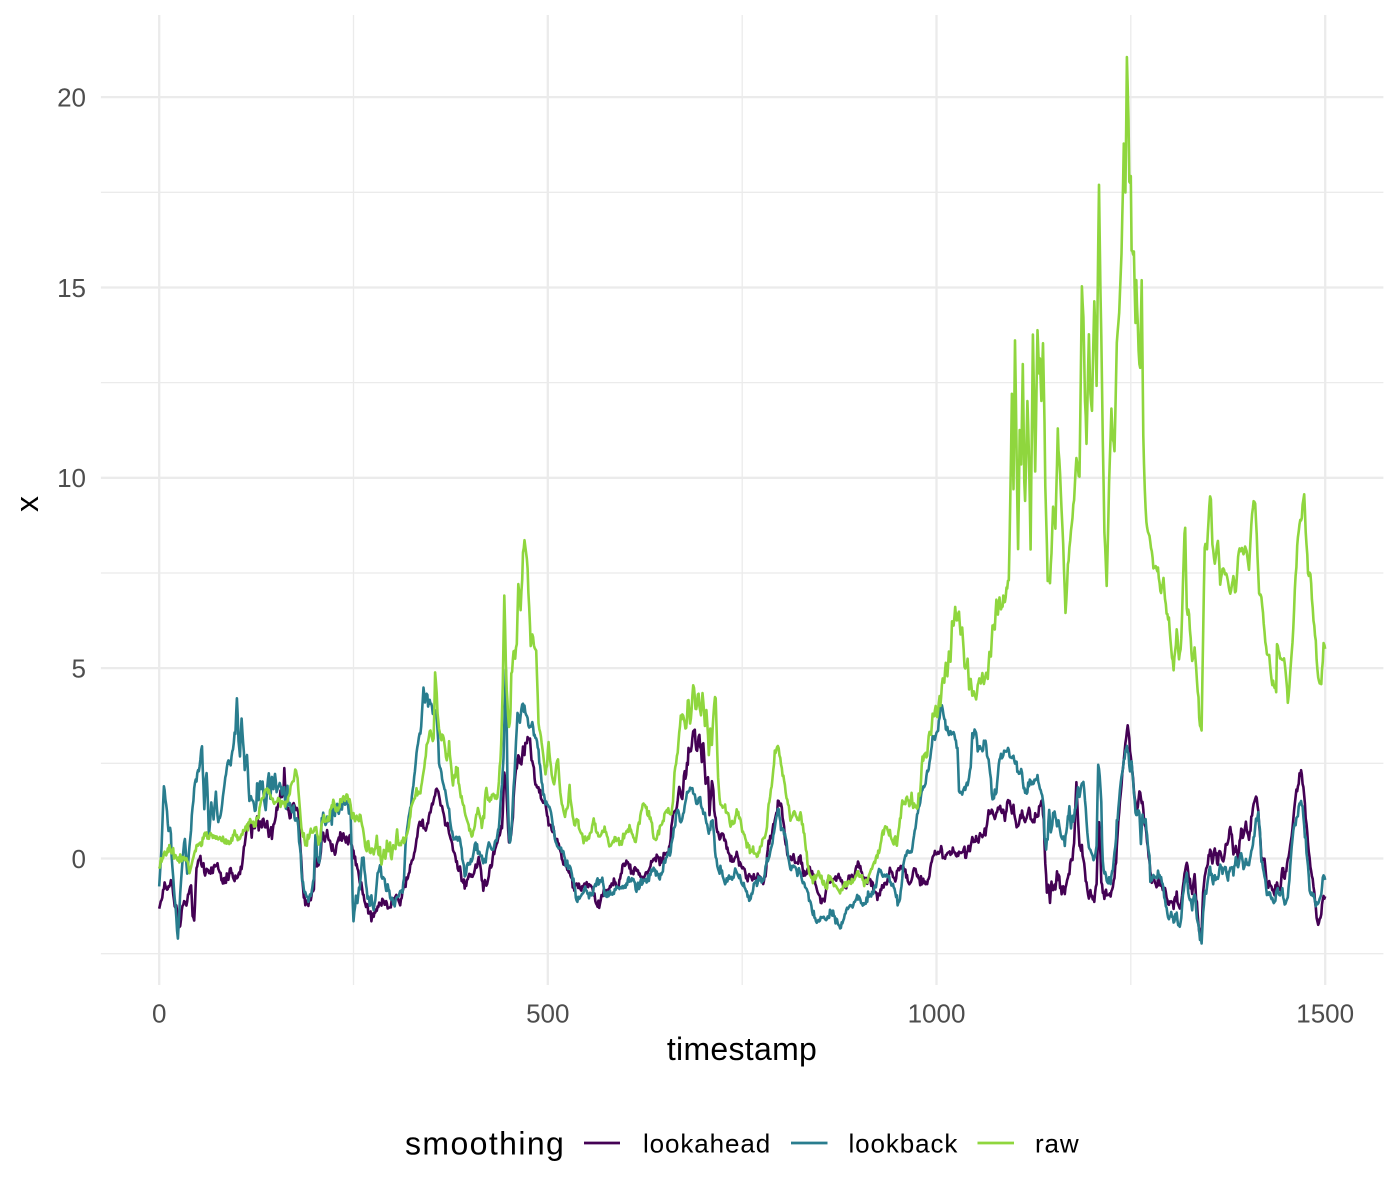 The width and height of the screenshot is (1400, 1200). What do you see at coordinates (71, 97) in the screenshot?
I see `svg-text: 20` at bounding box center [71, 97].